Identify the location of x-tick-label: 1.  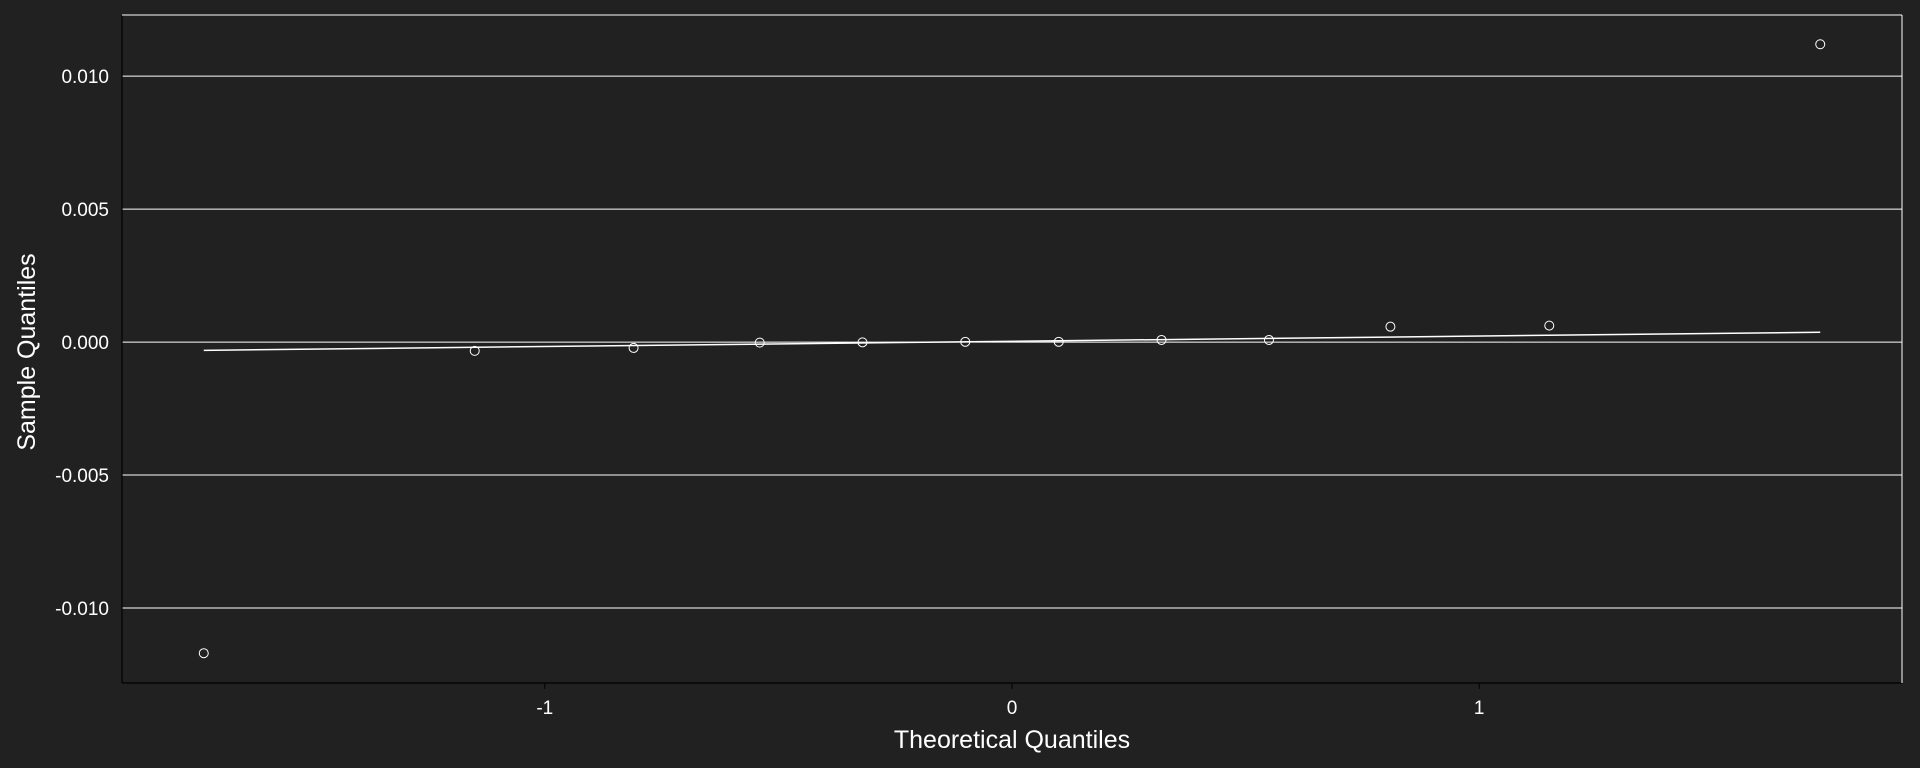
(1479, 708).